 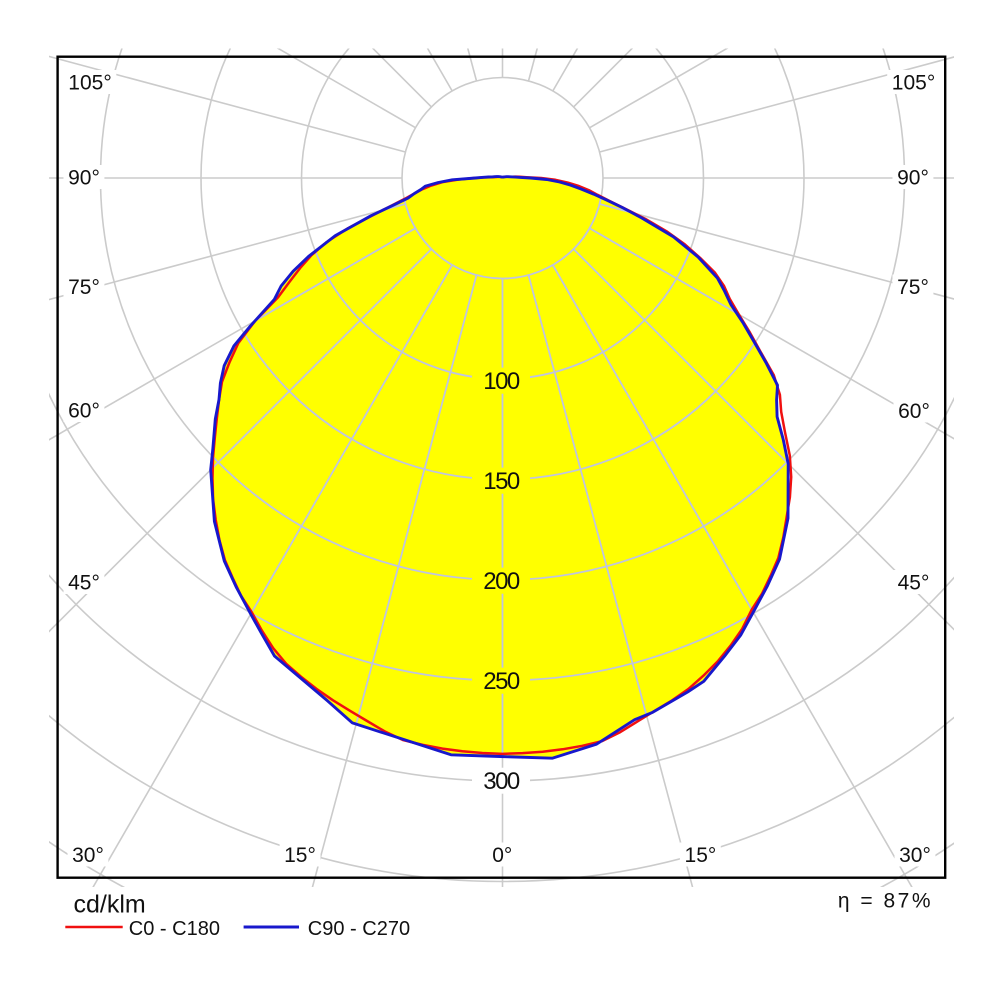 What do you see at coordinates (501, 581) in the screenshot?
I see `svg-text: 200` at bounding box center [501, 581].